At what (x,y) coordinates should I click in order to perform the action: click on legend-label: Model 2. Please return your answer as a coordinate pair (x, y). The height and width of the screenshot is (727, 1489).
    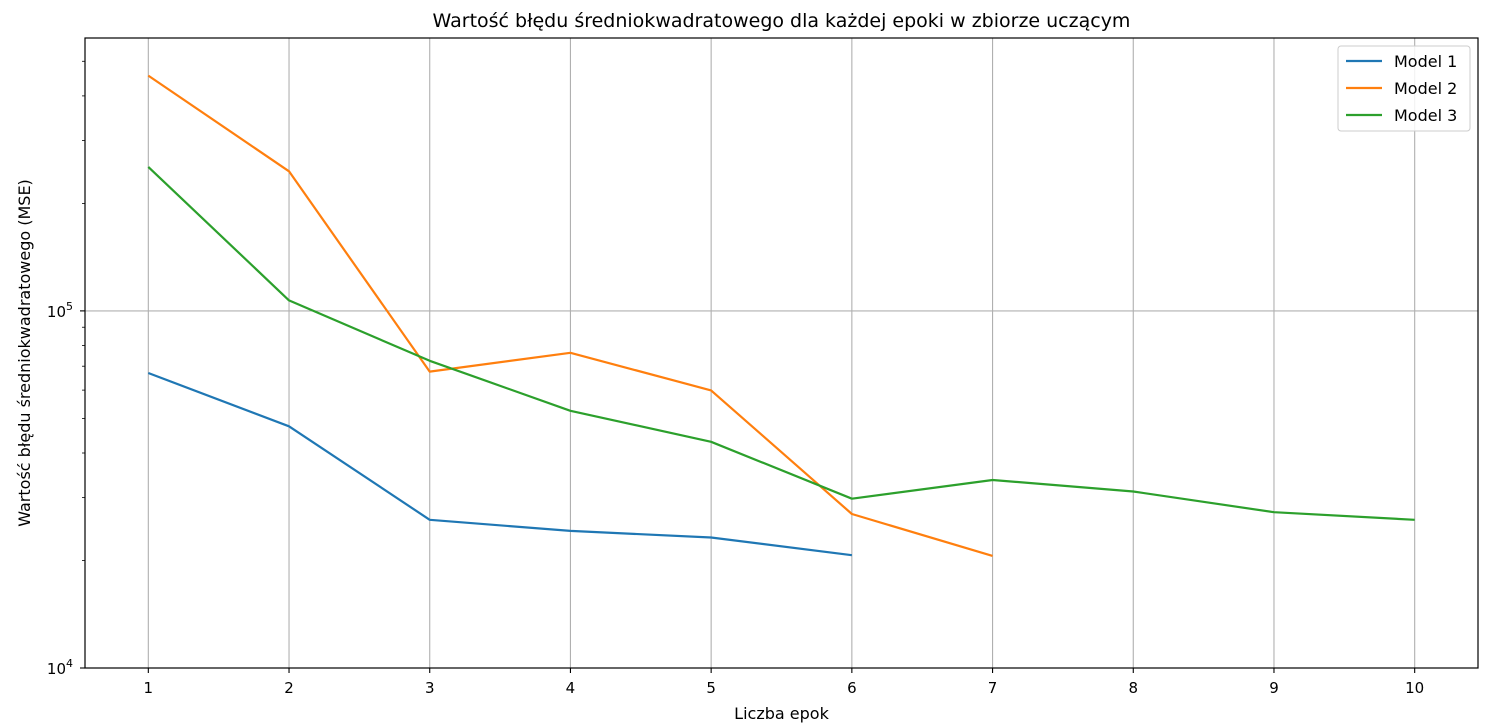
    Looking at the image, I should click on (1425, 88).